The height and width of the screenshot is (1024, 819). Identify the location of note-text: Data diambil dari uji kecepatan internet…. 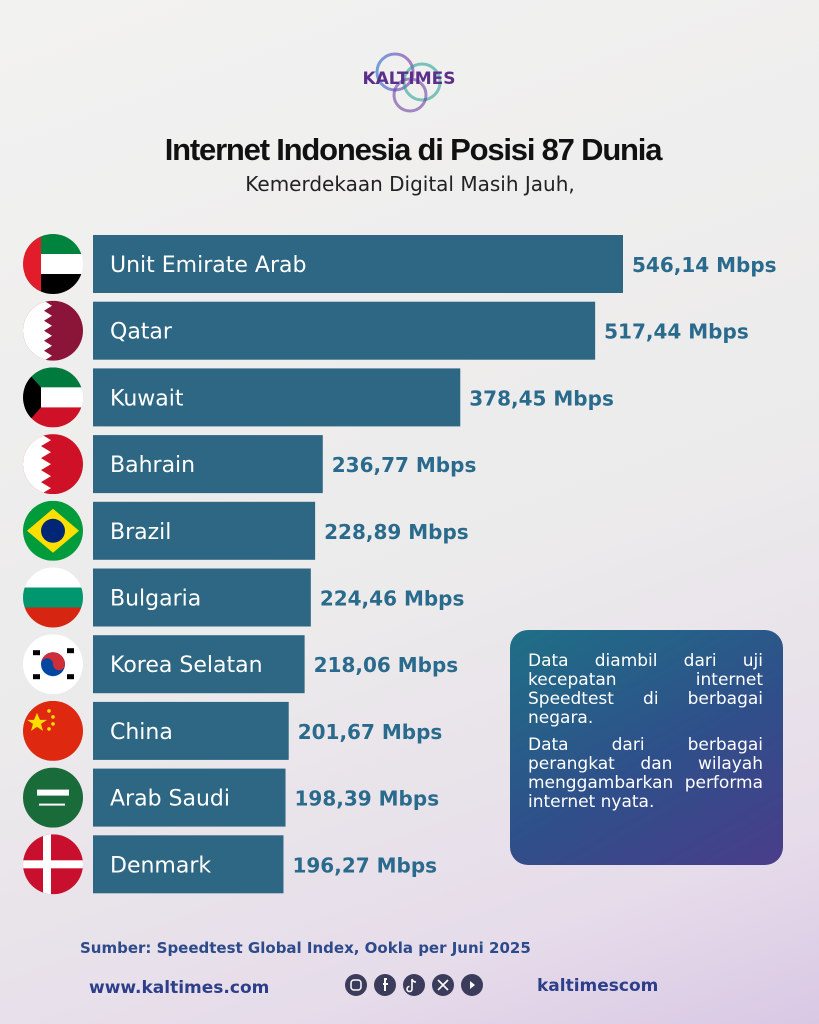
(645, 689).